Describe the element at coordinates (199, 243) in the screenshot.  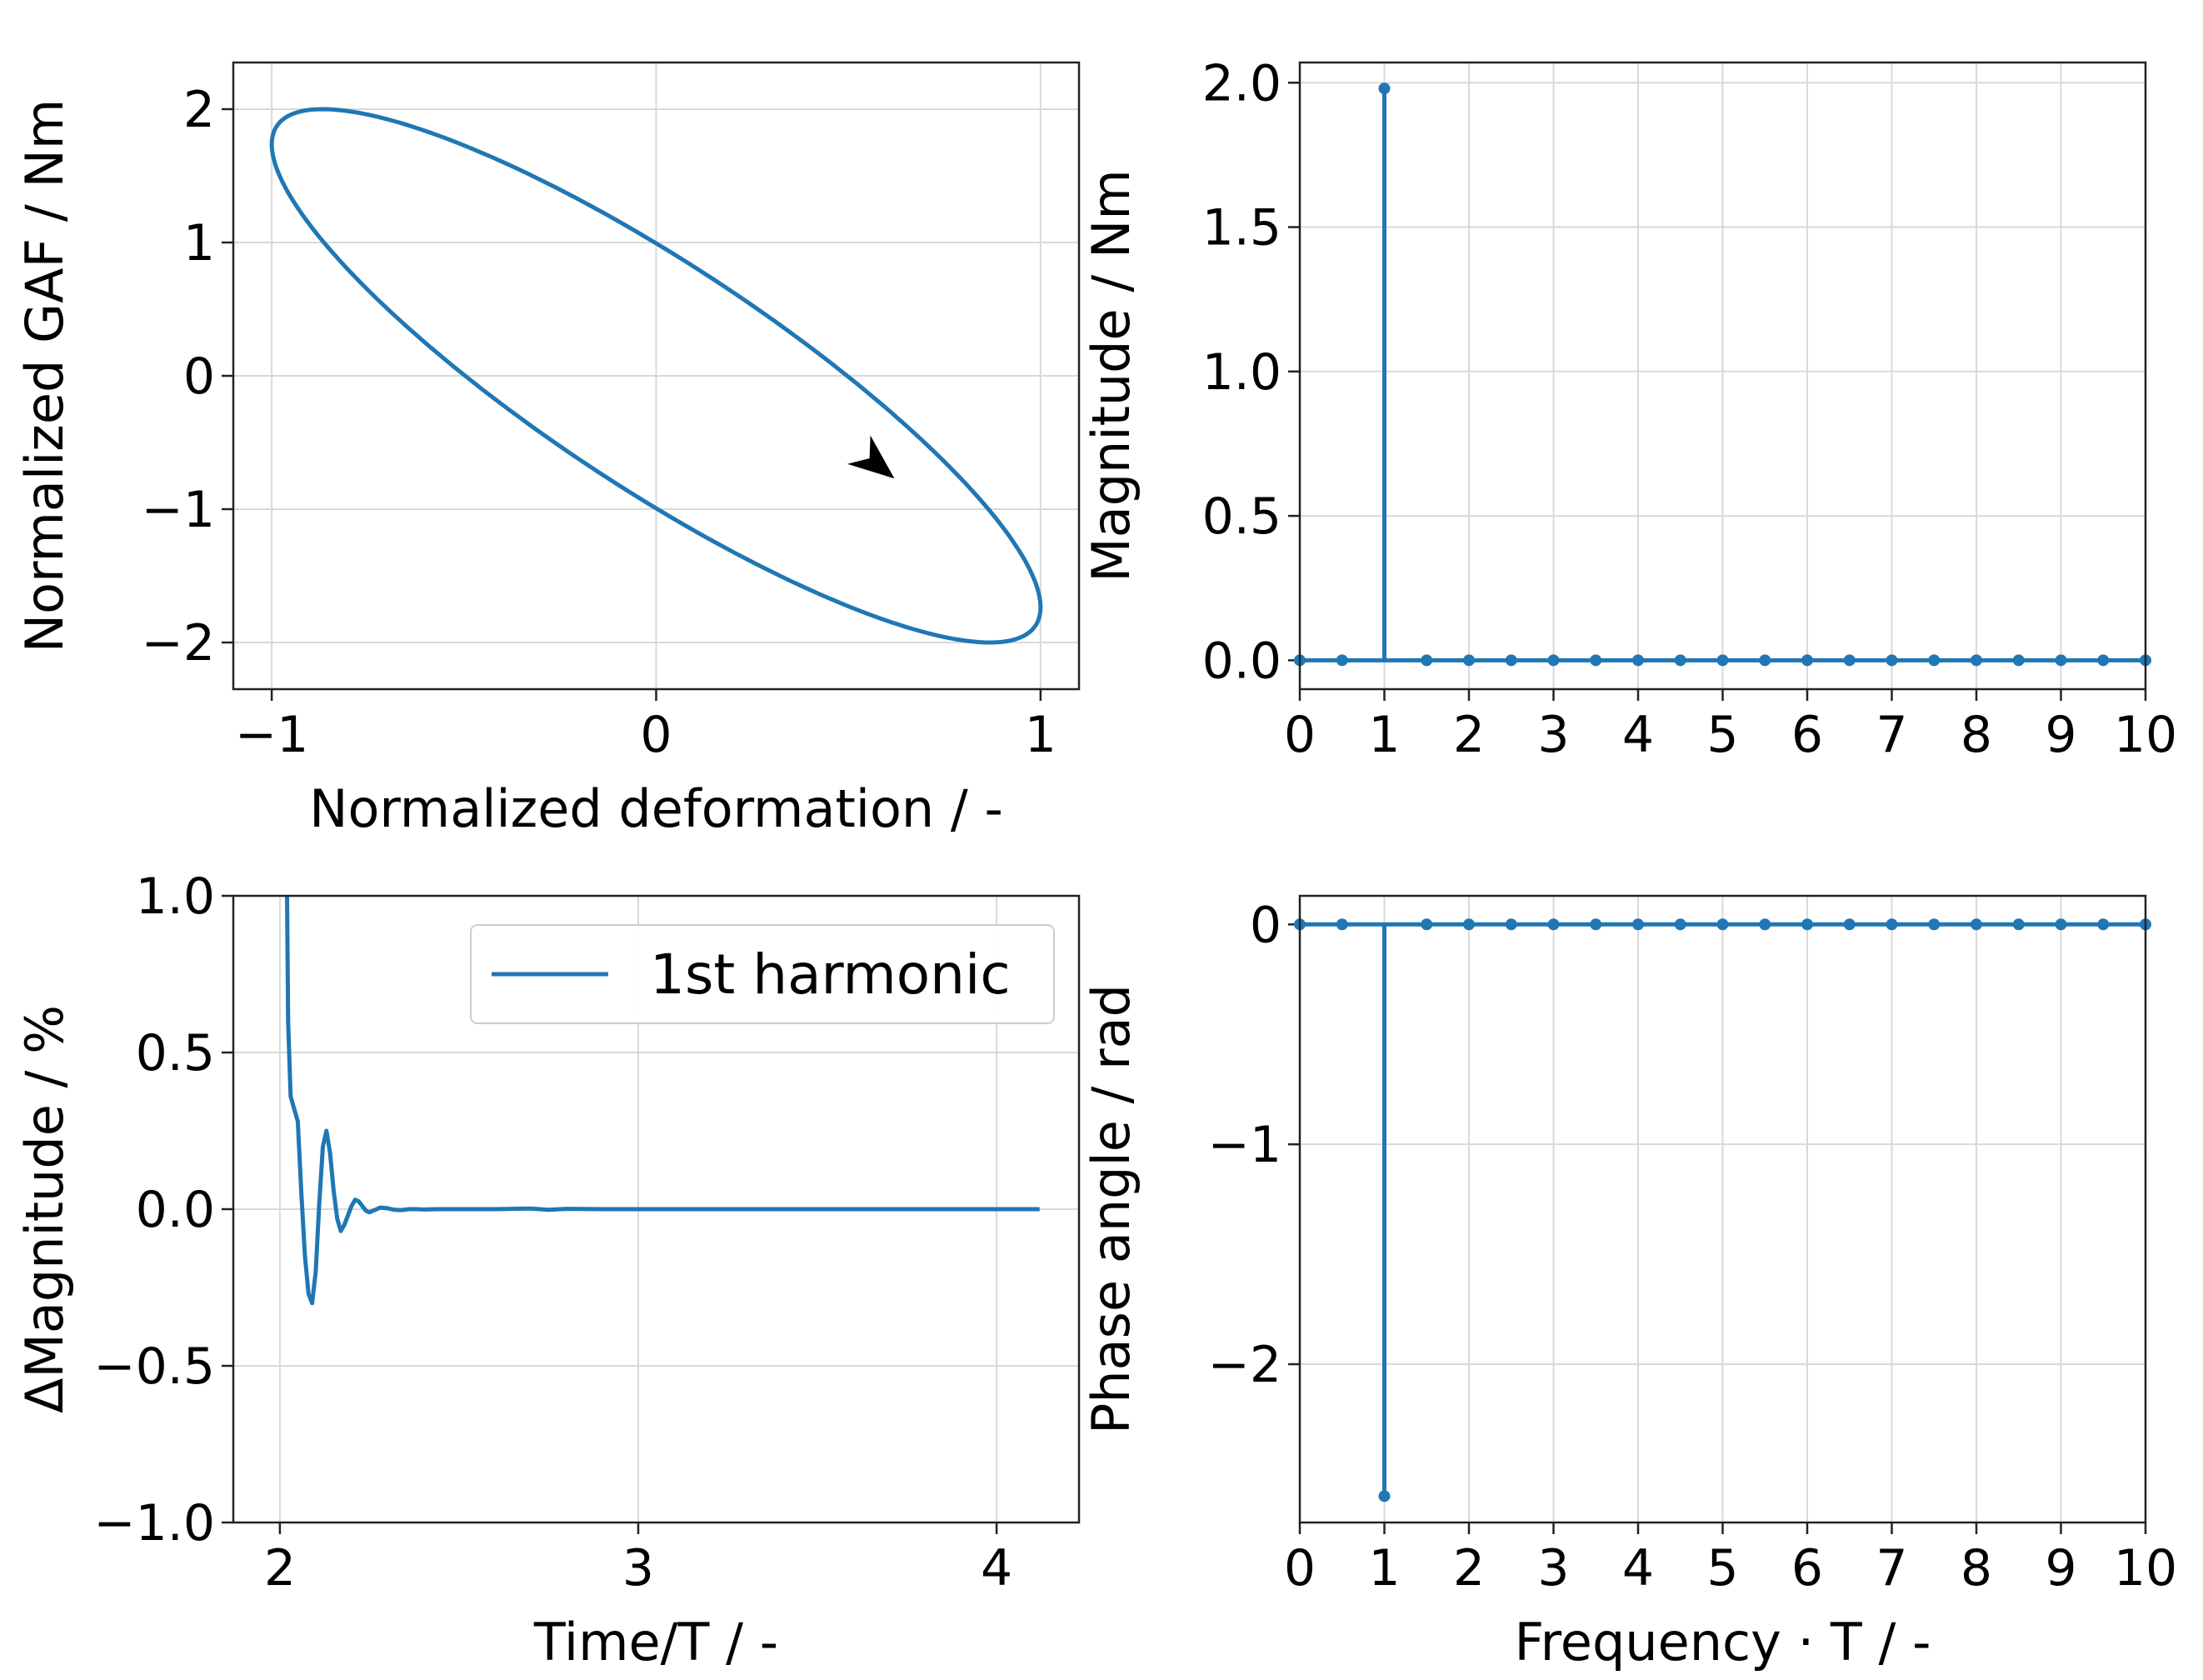
I see `y-tick-label: 1` at that location.